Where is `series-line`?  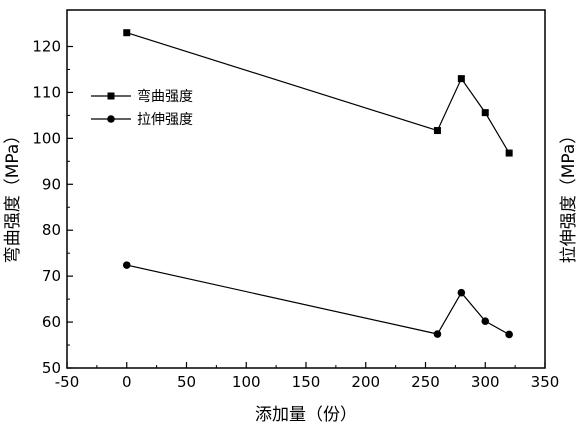 series-line is located at coordinates (318, 299).